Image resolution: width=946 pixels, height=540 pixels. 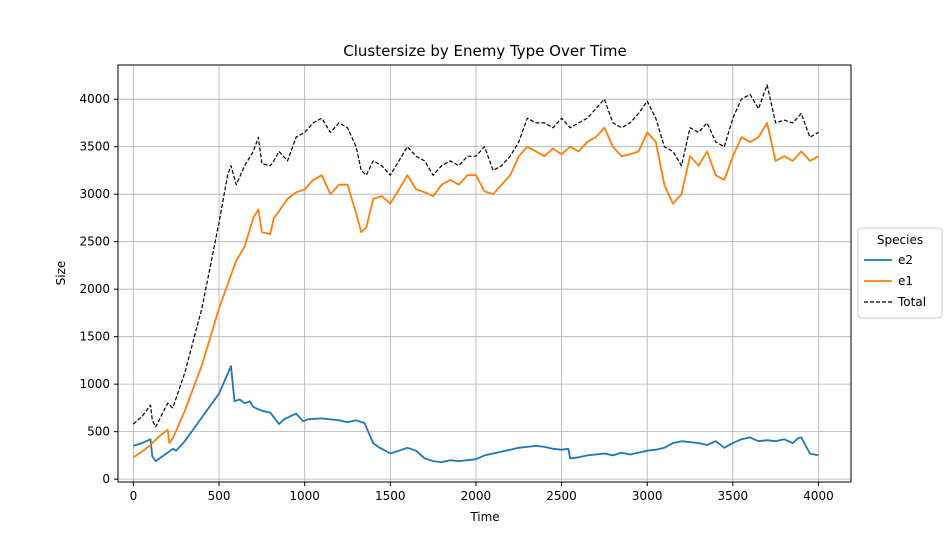 I want to click on legend-box, so click(x=900, y=273).